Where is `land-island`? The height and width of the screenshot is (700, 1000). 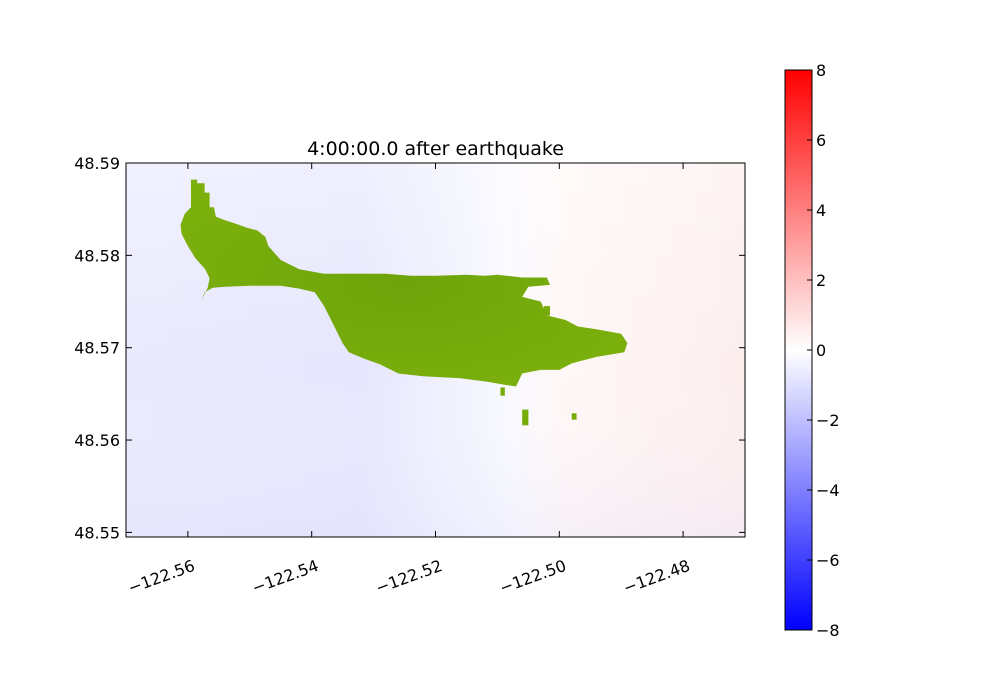 land-island is located at coordinates (404, 283).